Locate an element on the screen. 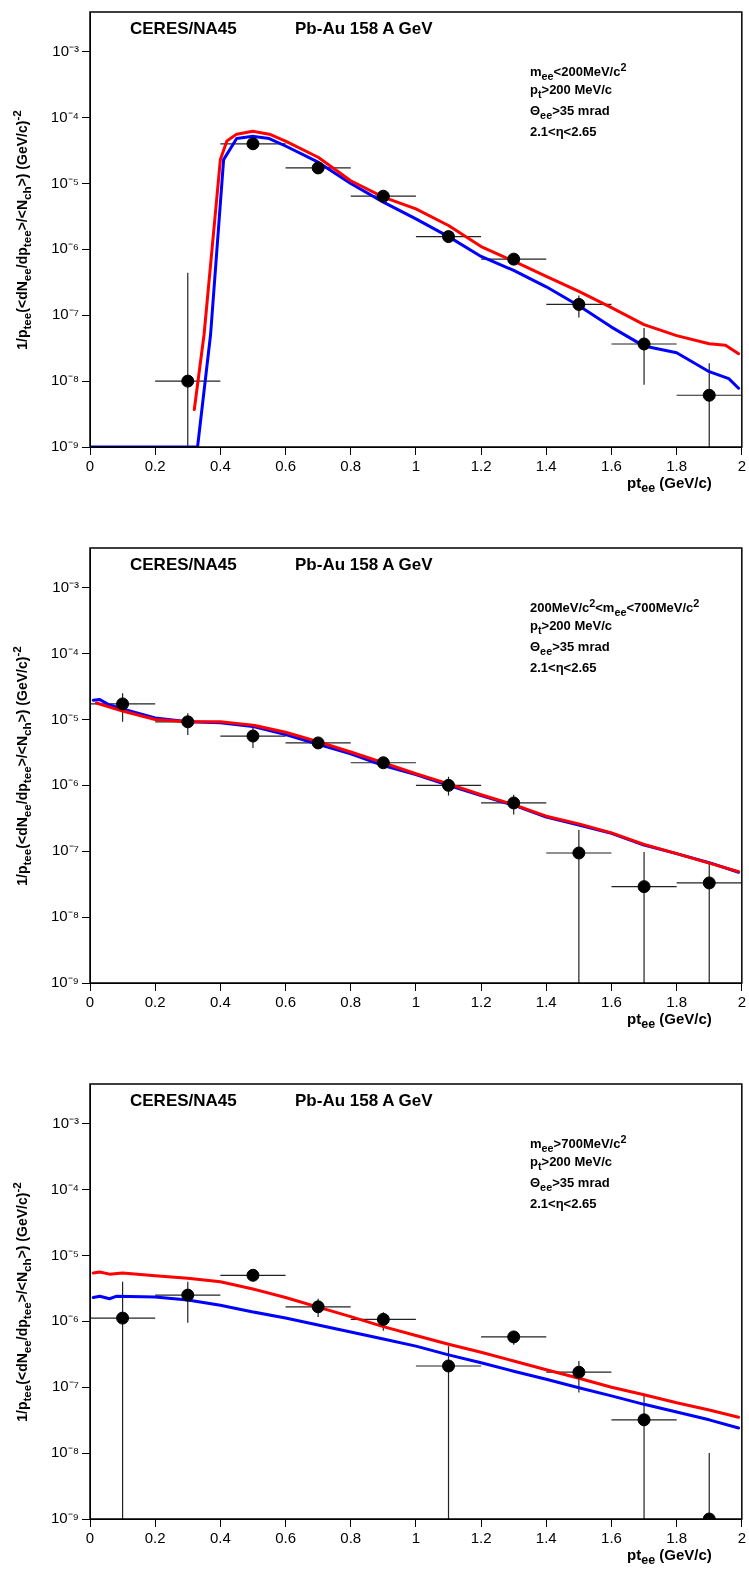 This screenshot has width=749, height=1576. annotation: 200MeV/c$^{2}$<m$_{ee}$<700MeV/c$^{2}$ is located at coordinates (614, 607).